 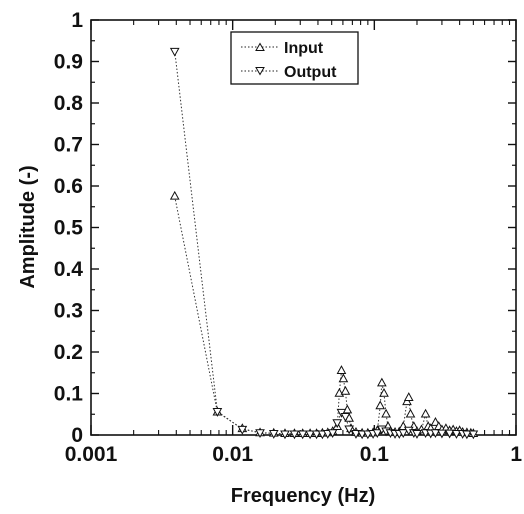 I want to click on legend-label-input: Input, so click(x=304, y=48).